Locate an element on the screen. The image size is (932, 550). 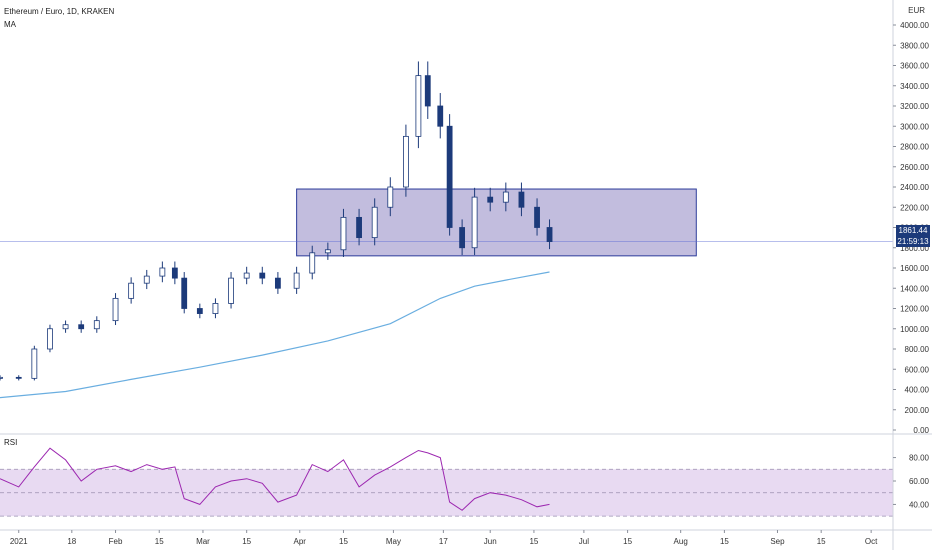
time-tick-label: Mar is located at coordinates (203, 541).